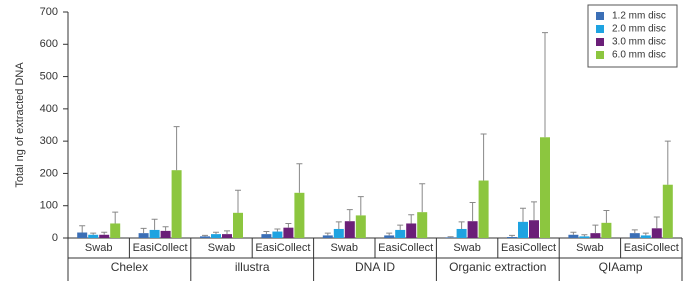  What do you see at coordinates (639, 42) in the screenshot?
I see `legend-label: 3.0 mm disc` at bounding box center [639, 42].